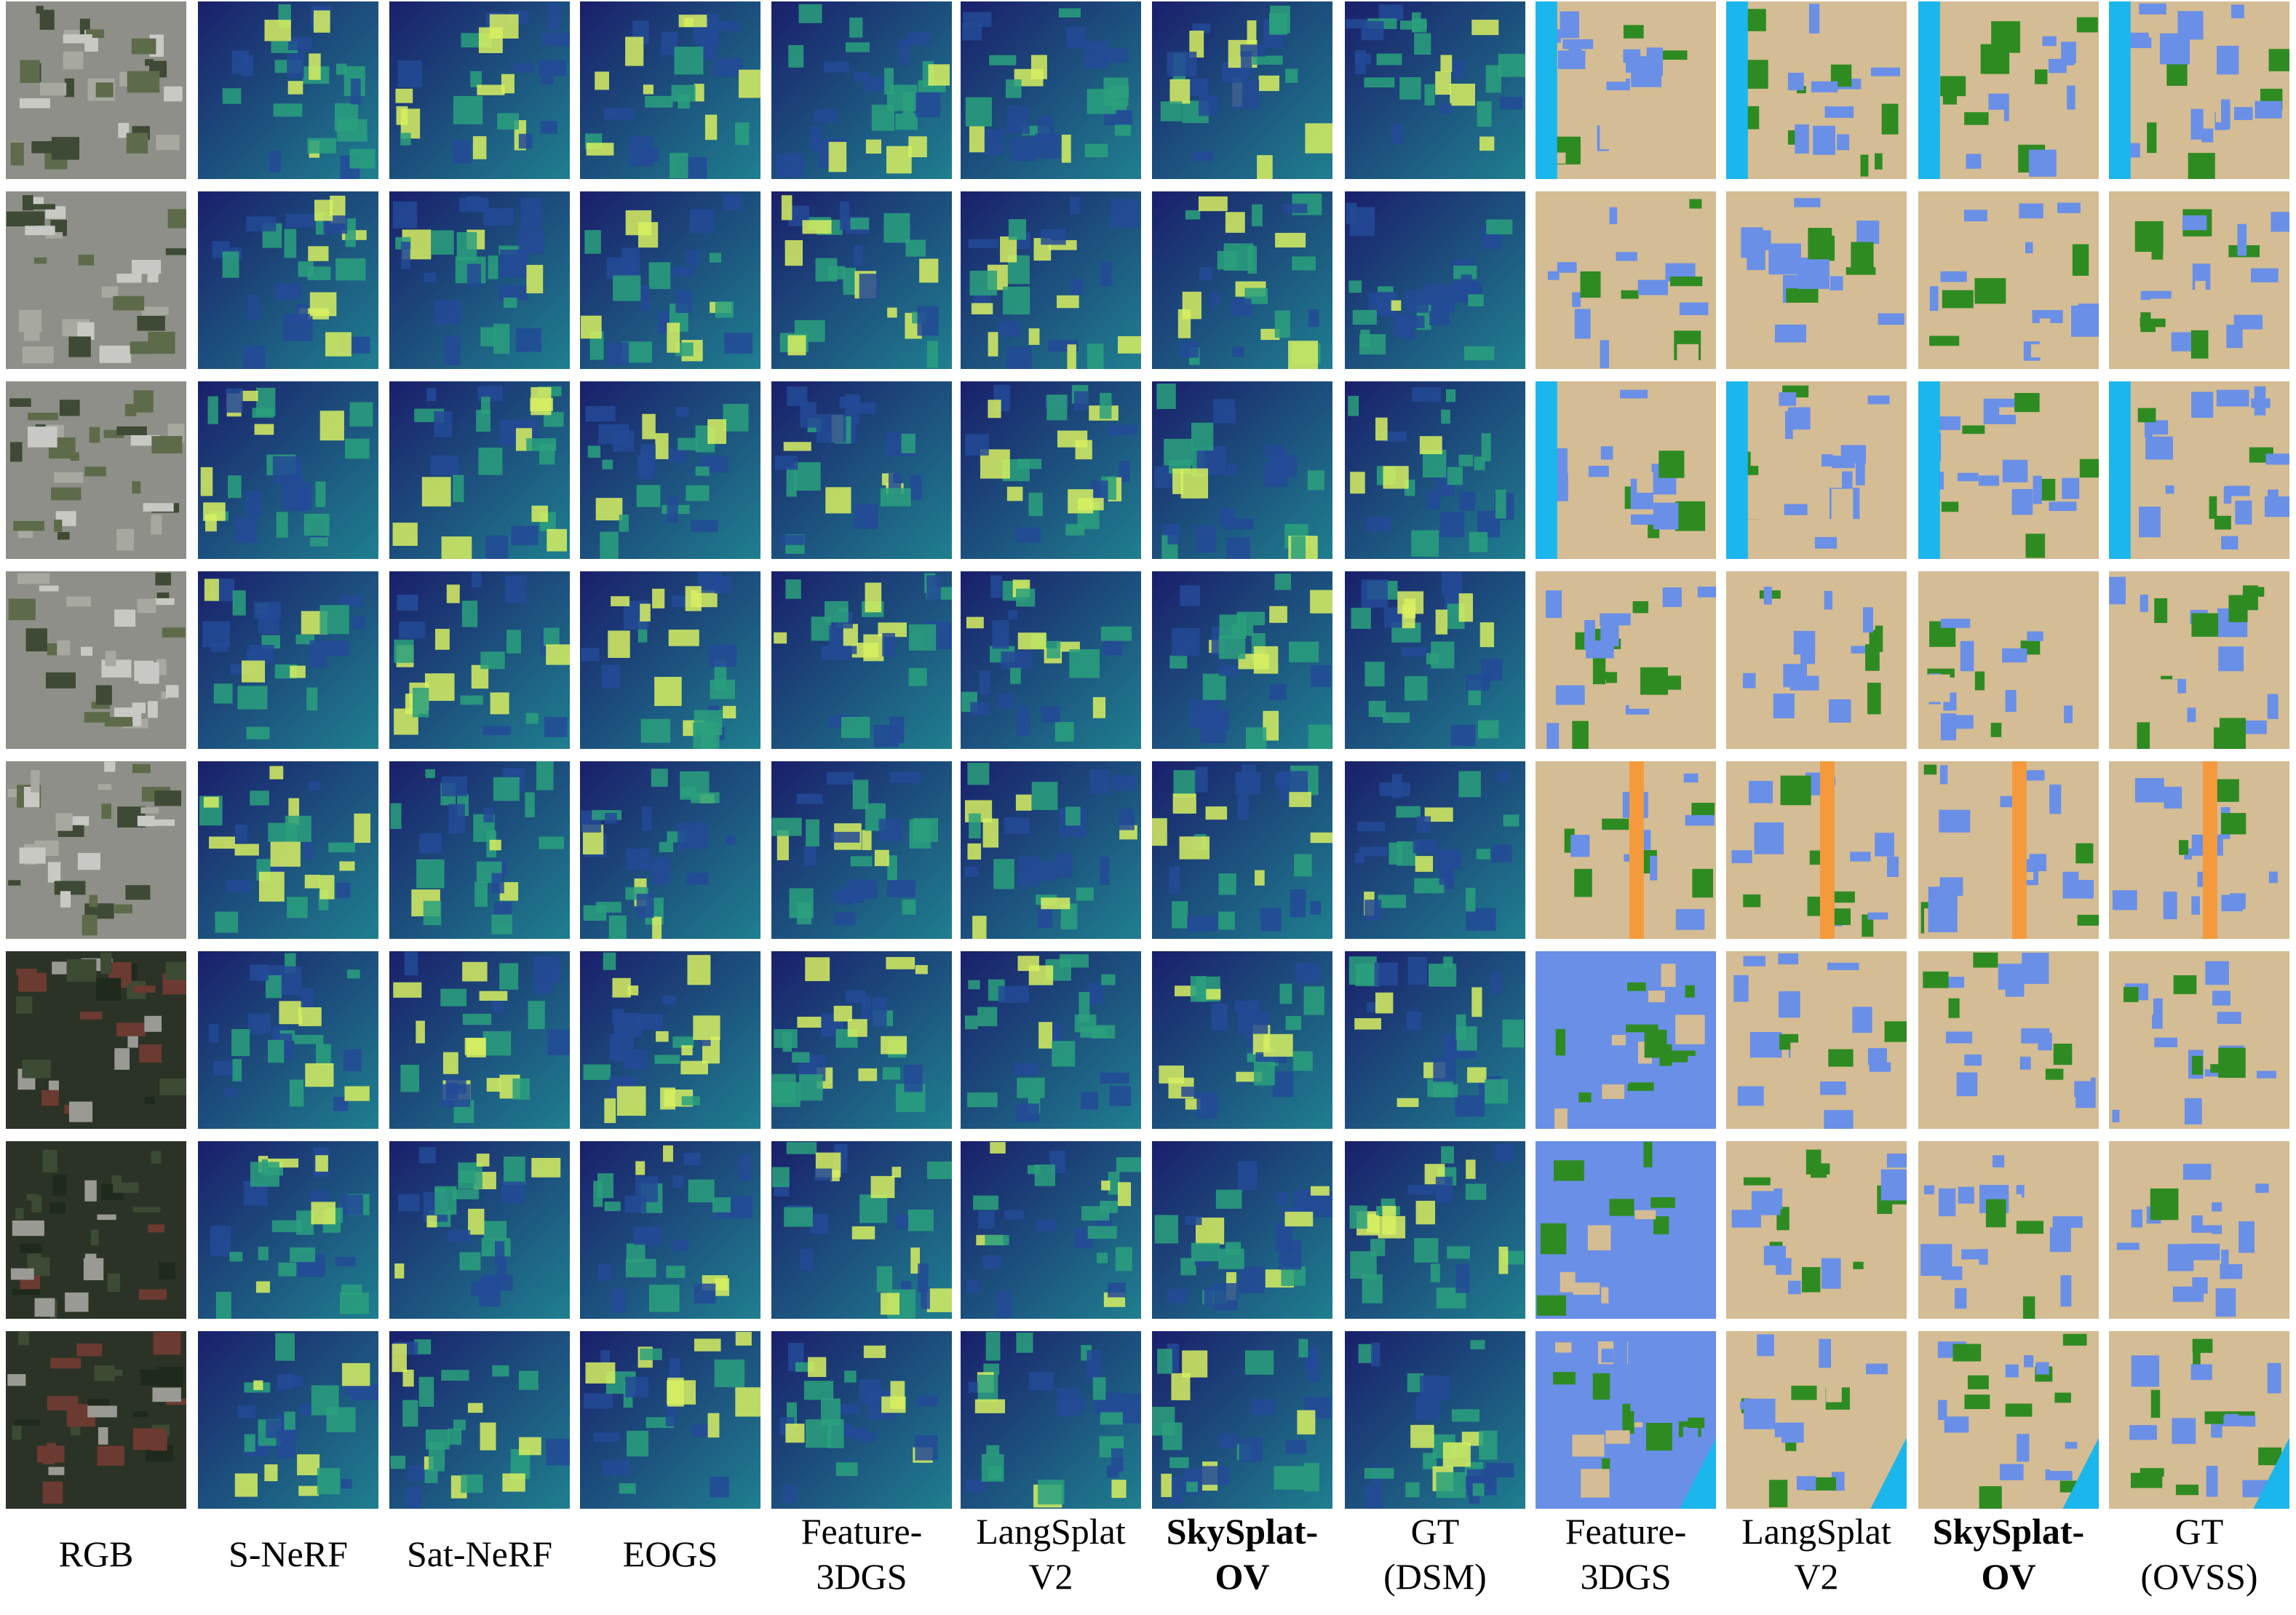 This screenshot has width=2296, height=1615. I want to click on column-label-1: RGB, so click(96, 1554).